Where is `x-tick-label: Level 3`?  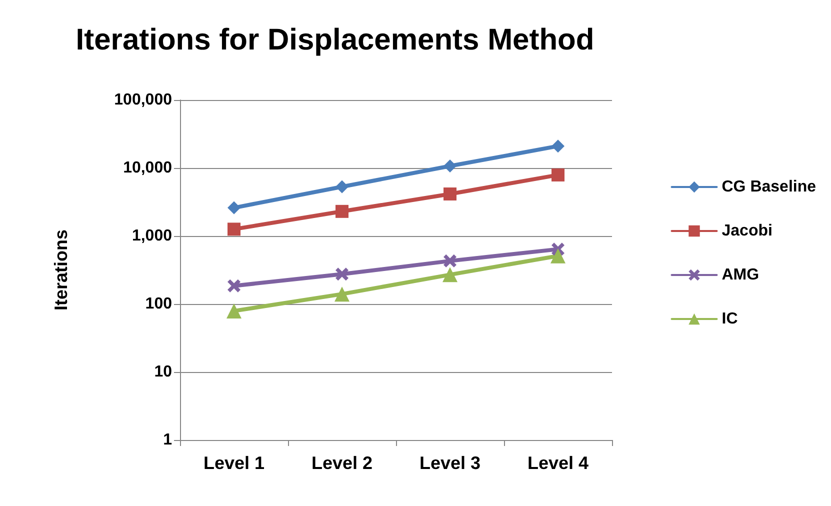
x-tick-label: Level 3 is located at coordinates (450, 463).